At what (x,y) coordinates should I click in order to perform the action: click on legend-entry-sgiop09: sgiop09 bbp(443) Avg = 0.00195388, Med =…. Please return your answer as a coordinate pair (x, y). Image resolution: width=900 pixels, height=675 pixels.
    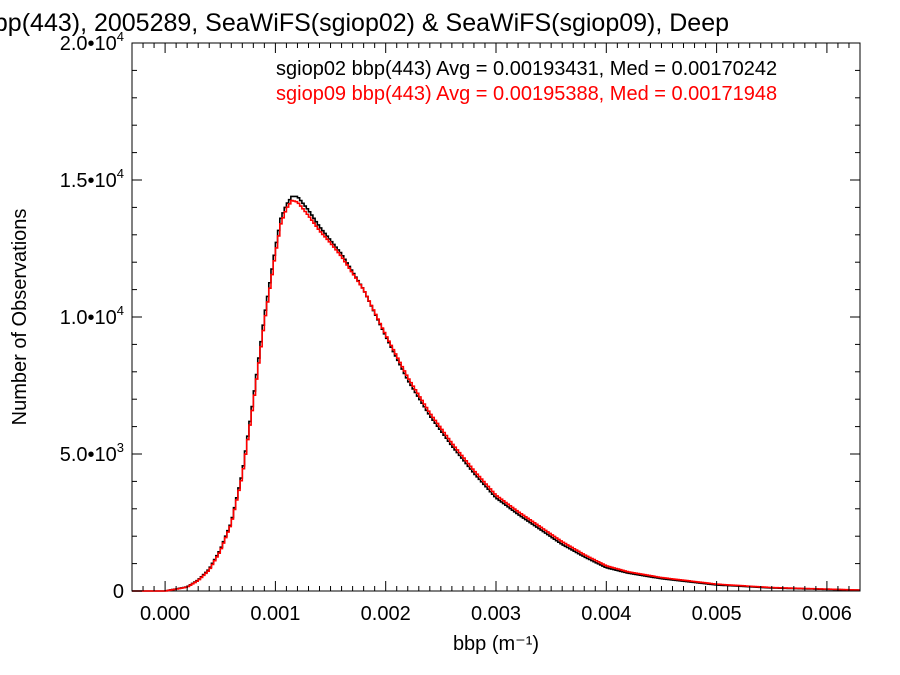
    Looking at the image, I should click on (526, 94).